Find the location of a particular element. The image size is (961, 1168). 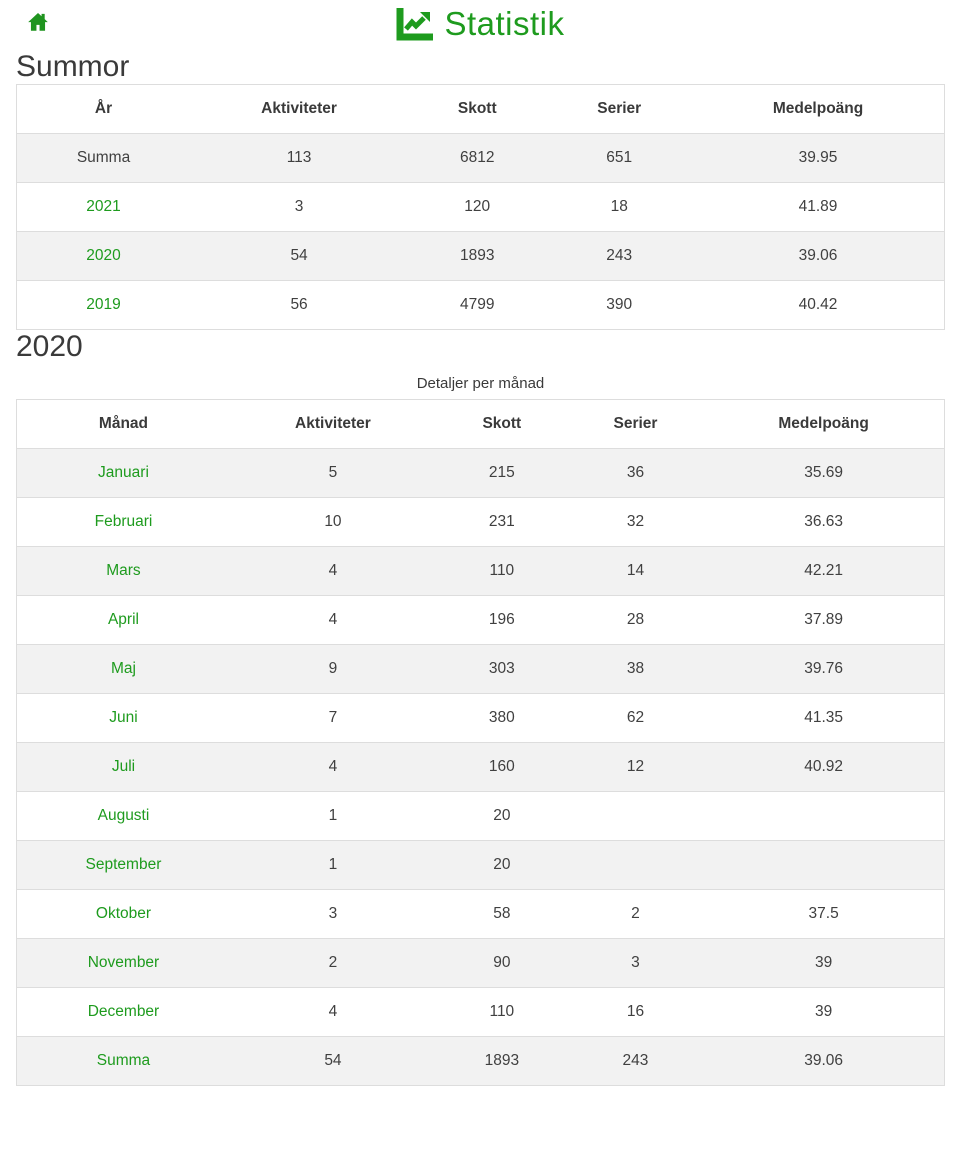

table-row: December 4 110 16 39 is located at coordinates (480, 1012).